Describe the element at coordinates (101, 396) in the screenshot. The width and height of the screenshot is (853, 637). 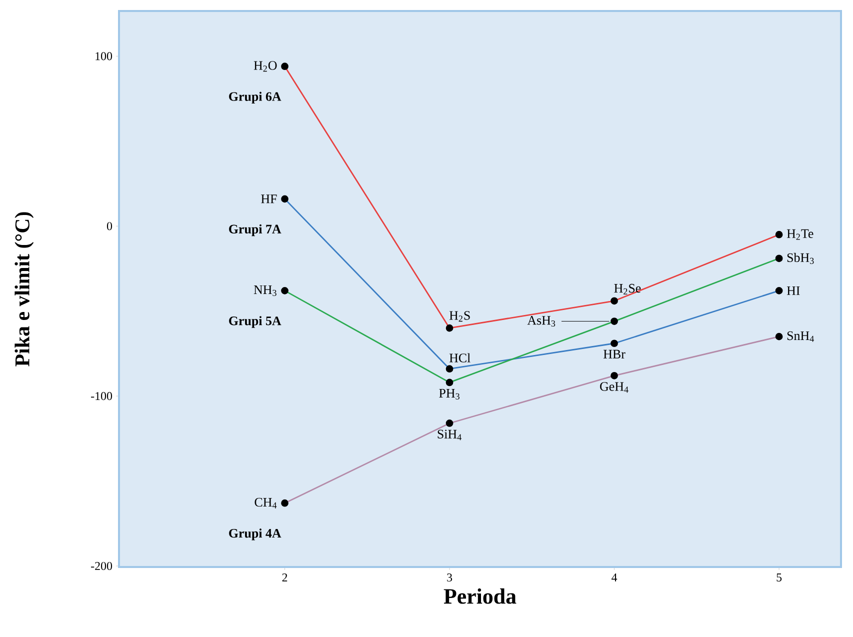
I see `y-tick-label: -100` at that location.